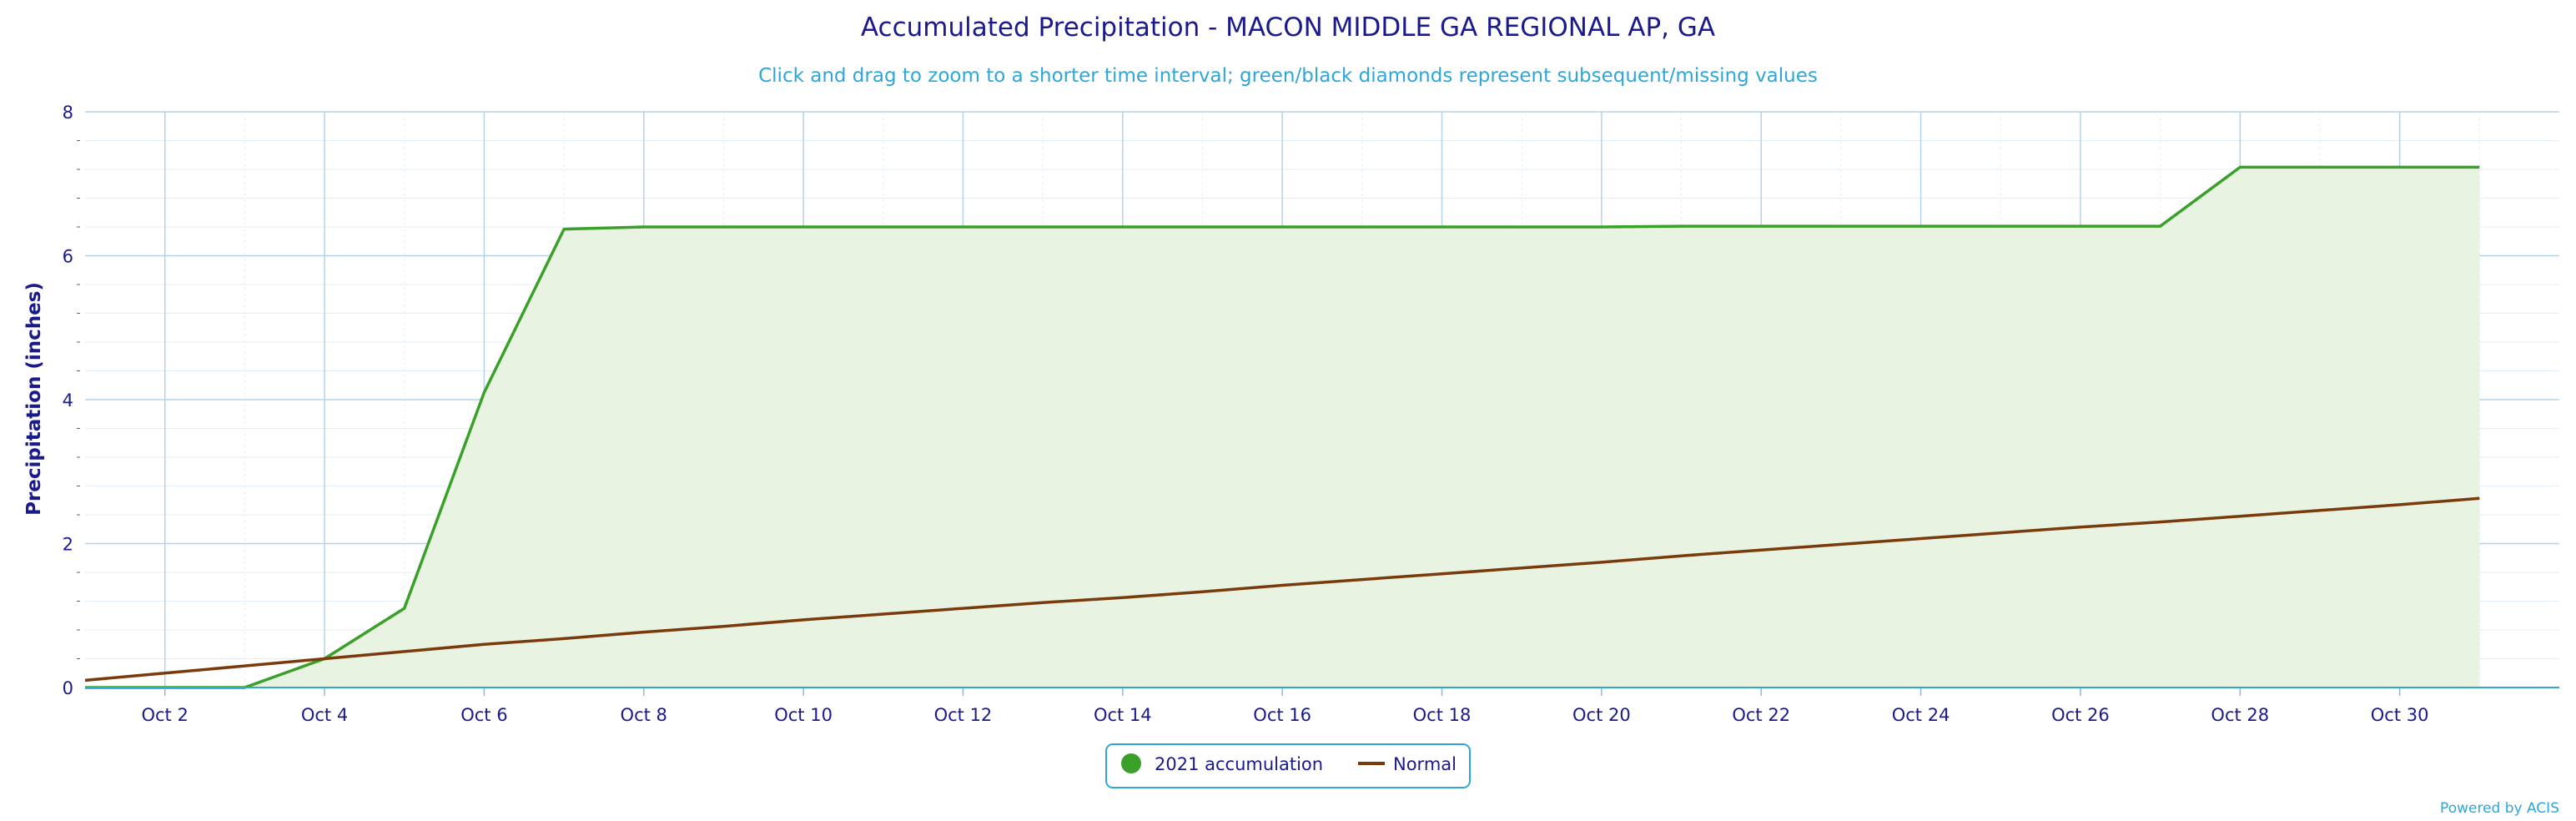 The image size is (2576, 821). Describe the element at coordinates (483, 715) in the screenshot. I see `x-tick-label: Oct 6` at that location.